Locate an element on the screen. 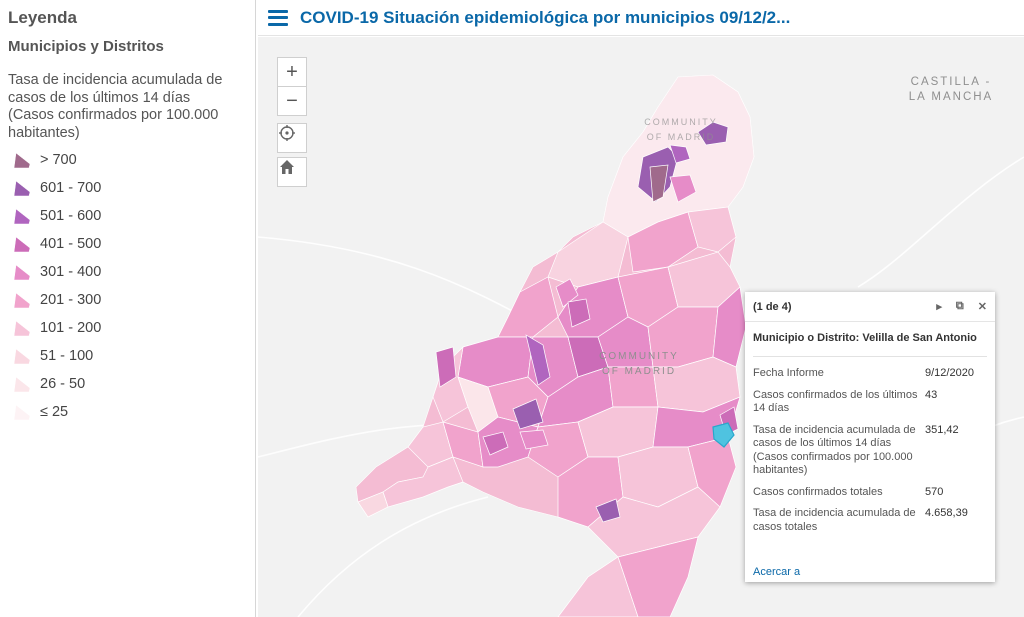 The height and width of the screenshot is (617, 1024). legend-class-label: 301 - 400 is located at coordinates (71, 272).